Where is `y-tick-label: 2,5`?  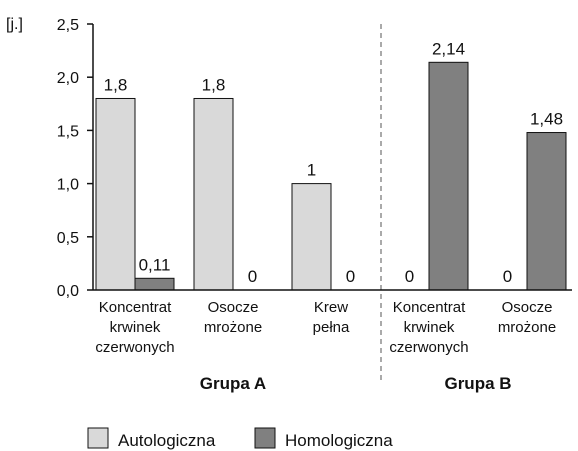 y-tick-label: 2,5 is located at coordinates (68, 25).